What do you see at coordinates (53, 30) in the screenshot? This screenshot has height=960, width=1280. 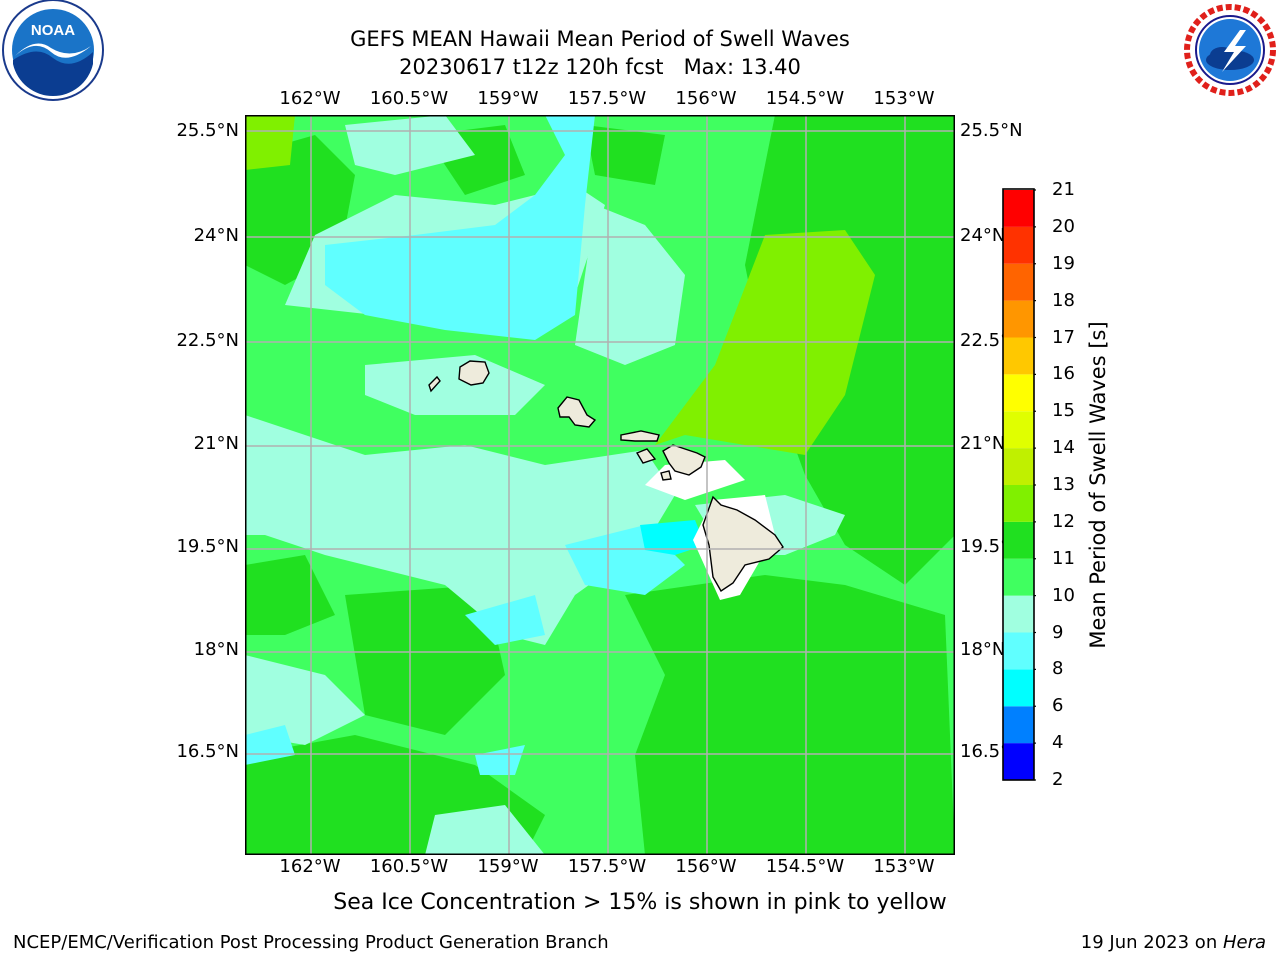 I see `svg-text: NOAA` at bounding box center [53, 30].